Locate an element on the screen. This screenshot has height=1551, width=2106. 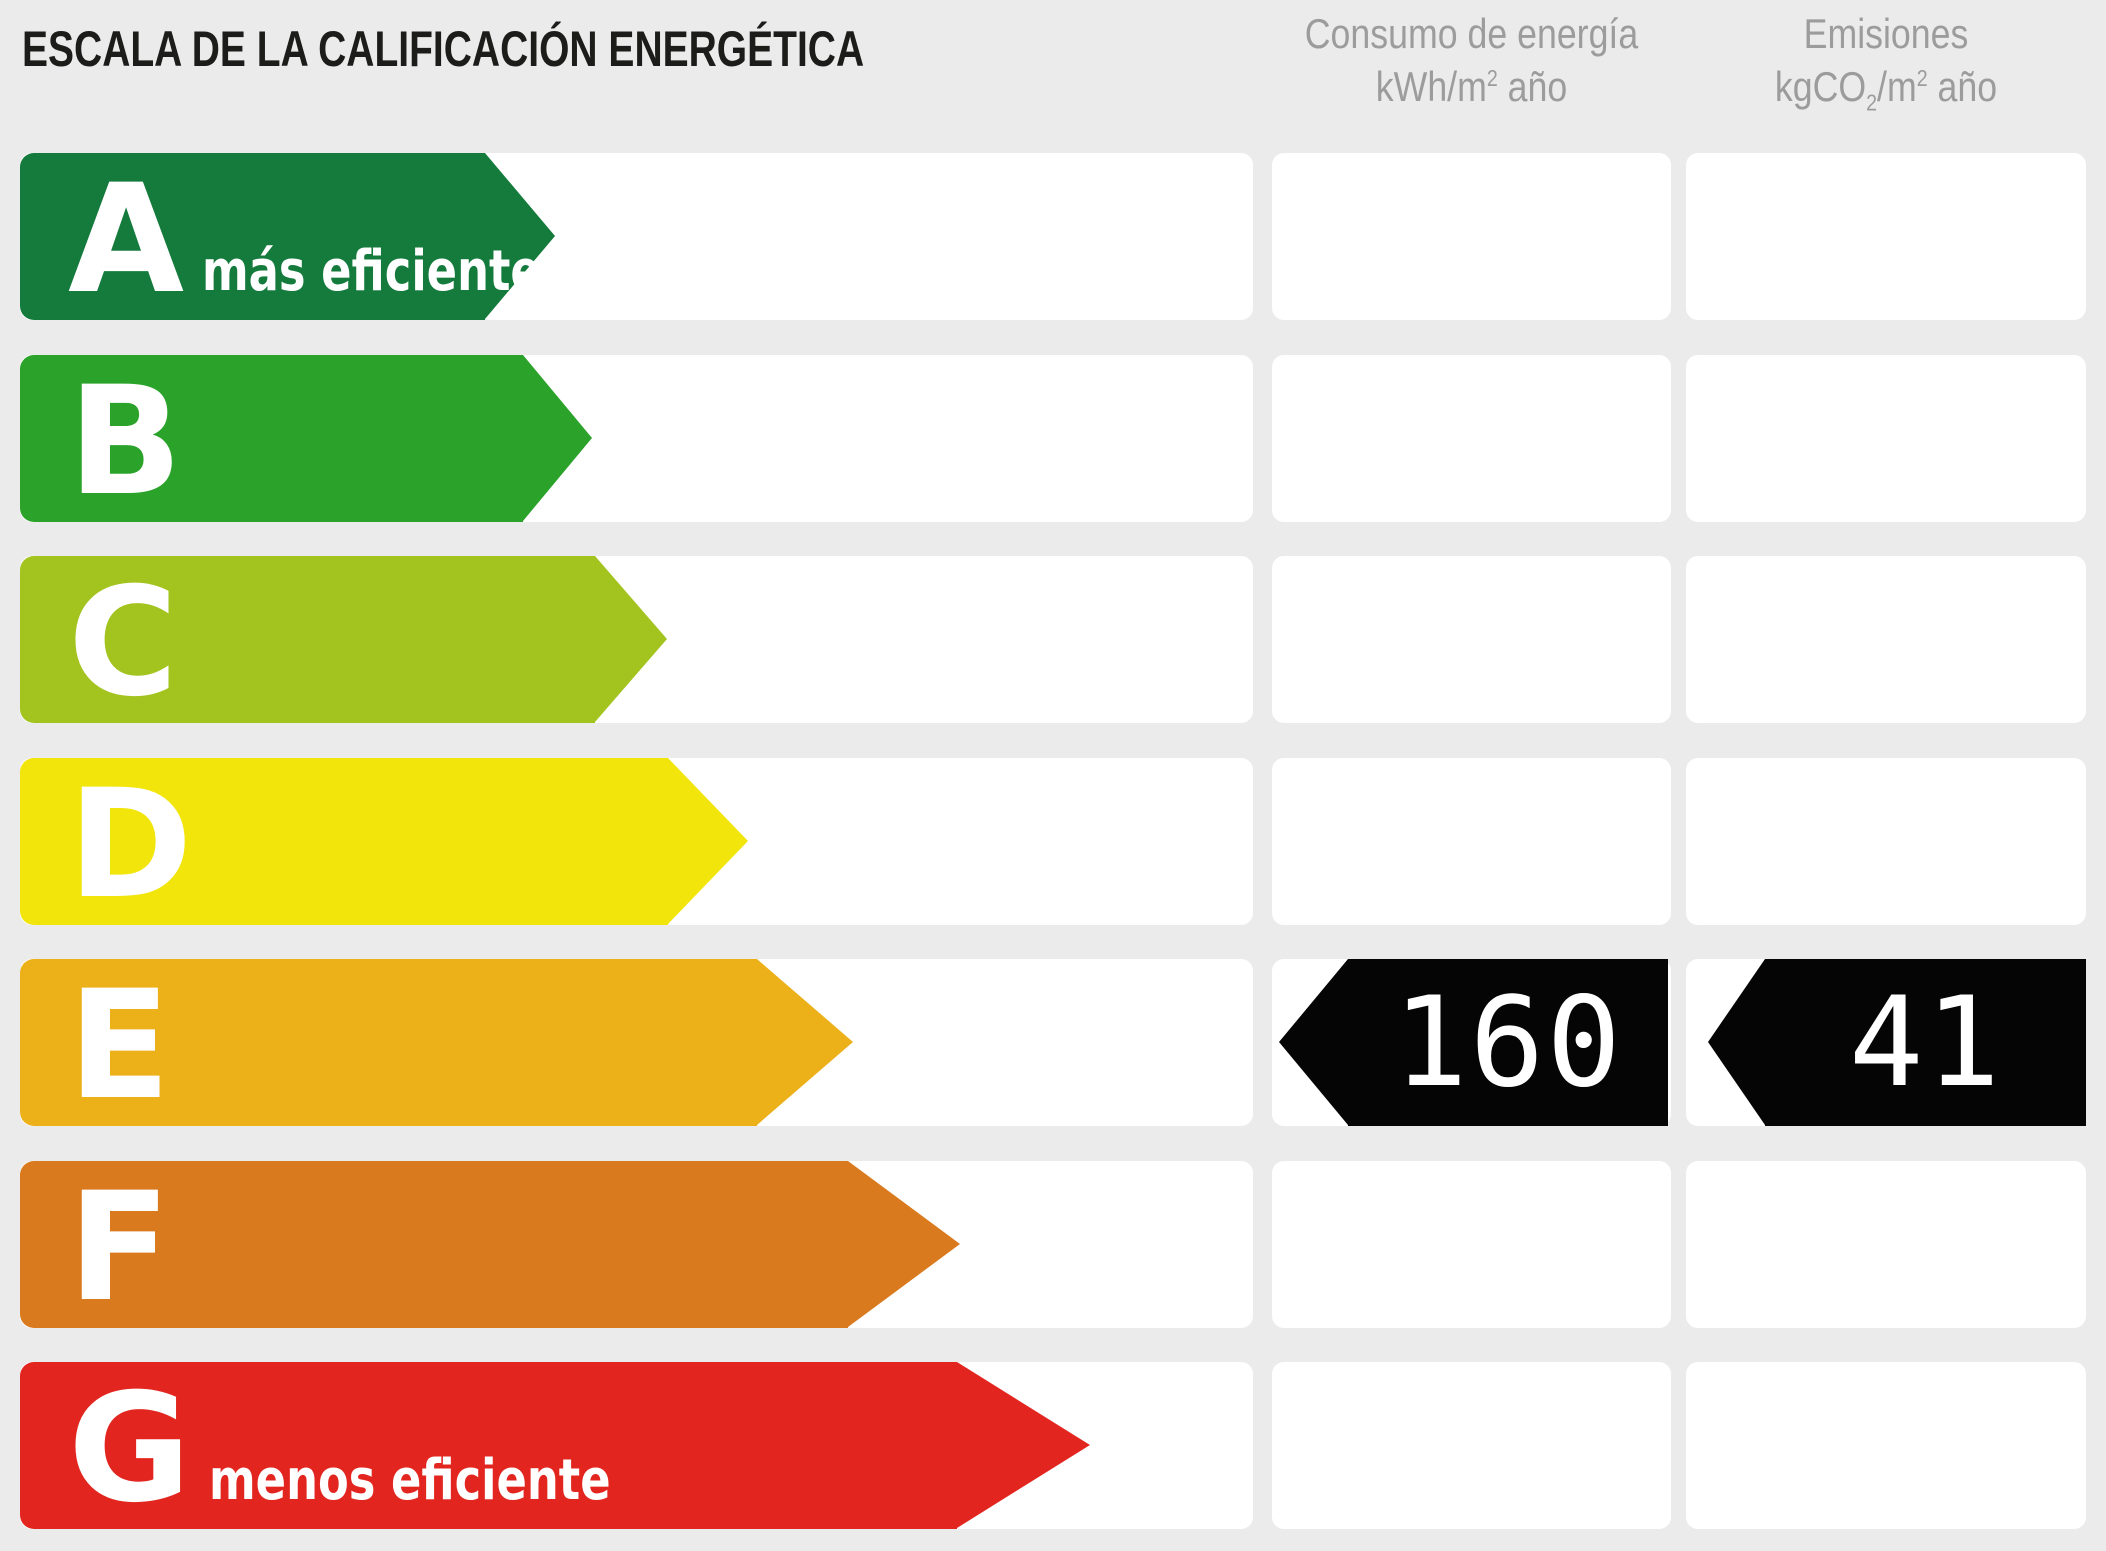
consumption-value-arrow: 160 is located at coordinates (1473, 1042).